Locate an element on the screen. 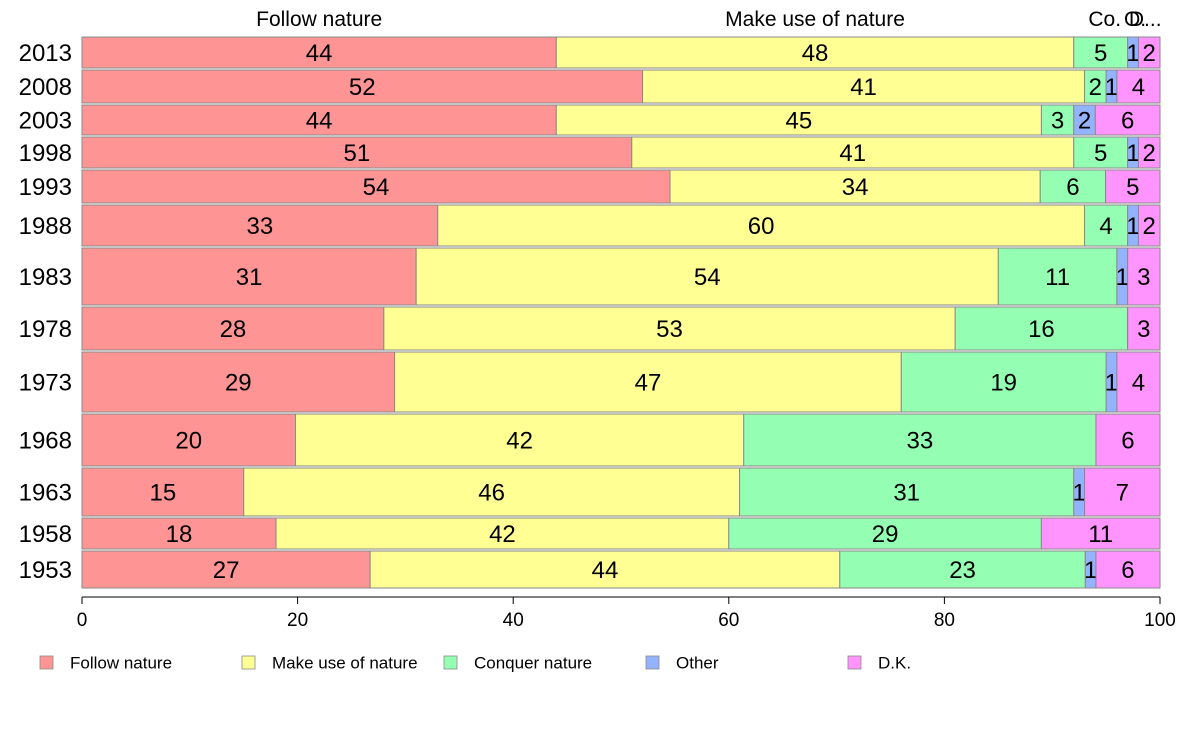 This screenshot has height=736, width=1188. bar-value-label: 41 is located at coordinates (852, 153).